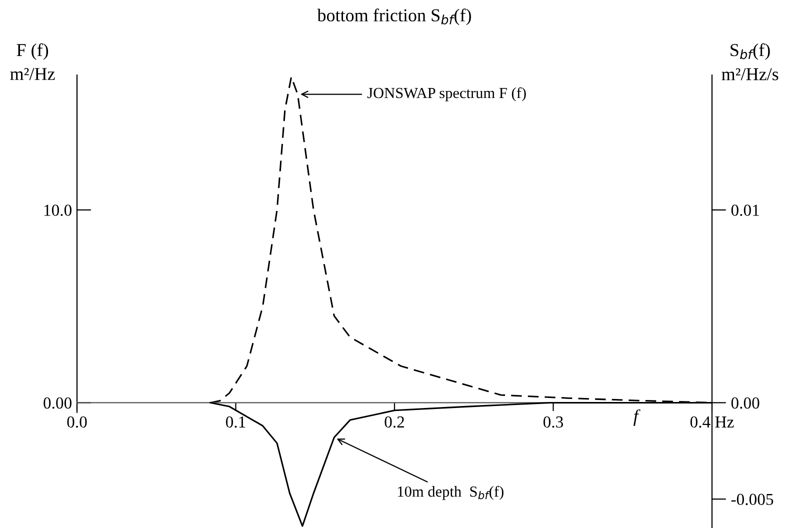 The width and height of the screenshot is (794, 528). I want to click on y2-tick-label: 0.01, so click(745, 210).